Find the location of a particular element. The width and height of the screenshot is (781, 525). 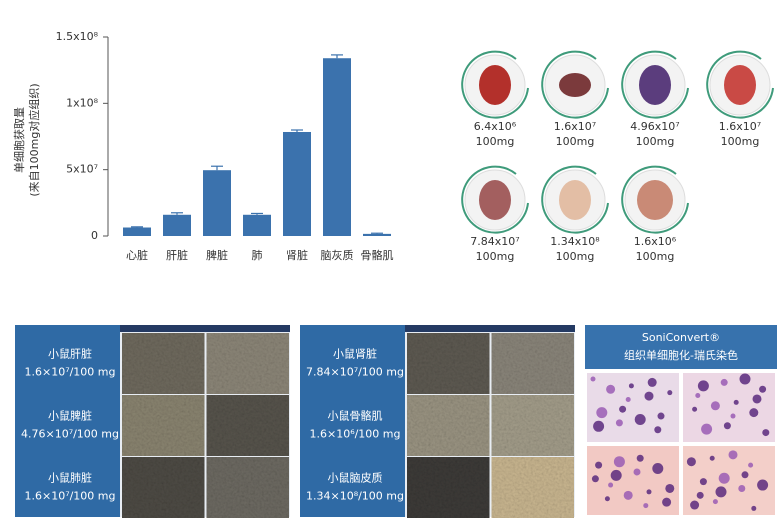

x-tick-label: 心脏 is located at coordinates (137, 255).